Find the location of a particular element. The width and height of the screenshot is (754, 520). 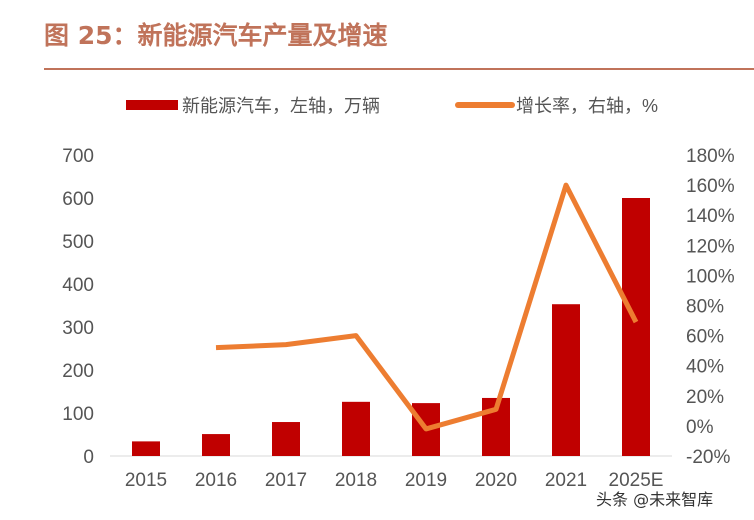

left-tick-label: 300 is located at coordinates (78, 328).